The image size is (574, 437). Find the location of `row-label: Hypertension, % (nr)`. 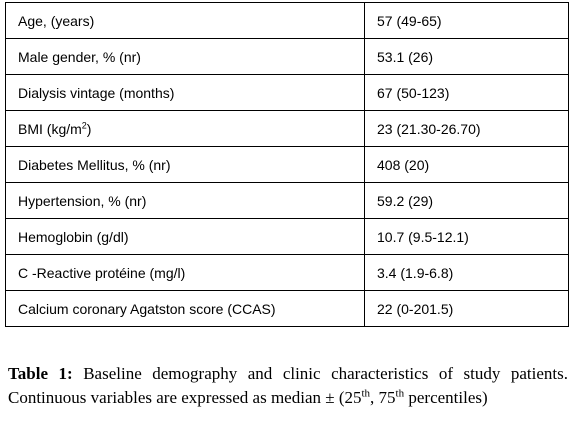

row-label: Hypertension, % (nr) is located at coordinates (185, 200).